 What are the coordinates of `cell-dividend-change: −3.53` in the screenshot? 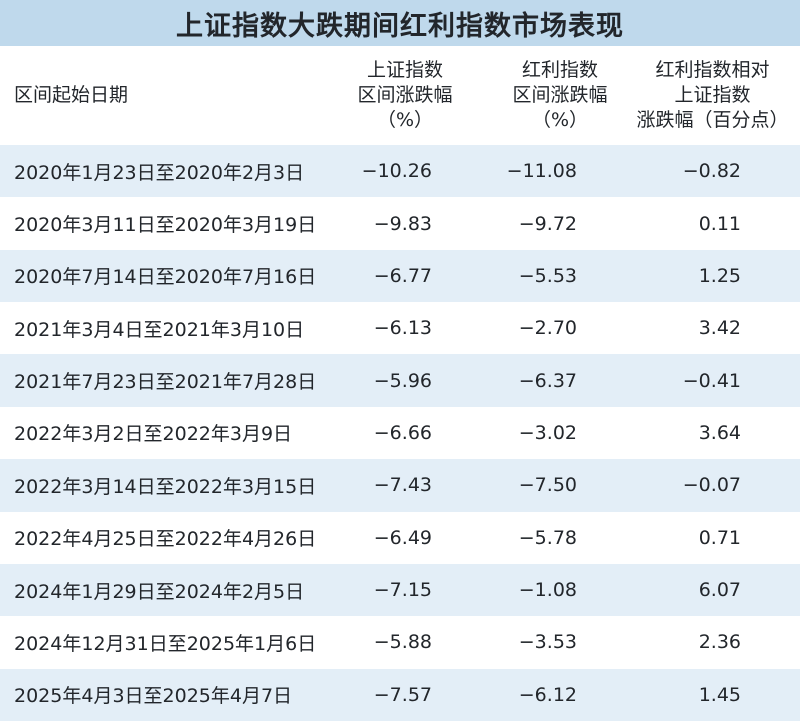 It's located at (547, 642).